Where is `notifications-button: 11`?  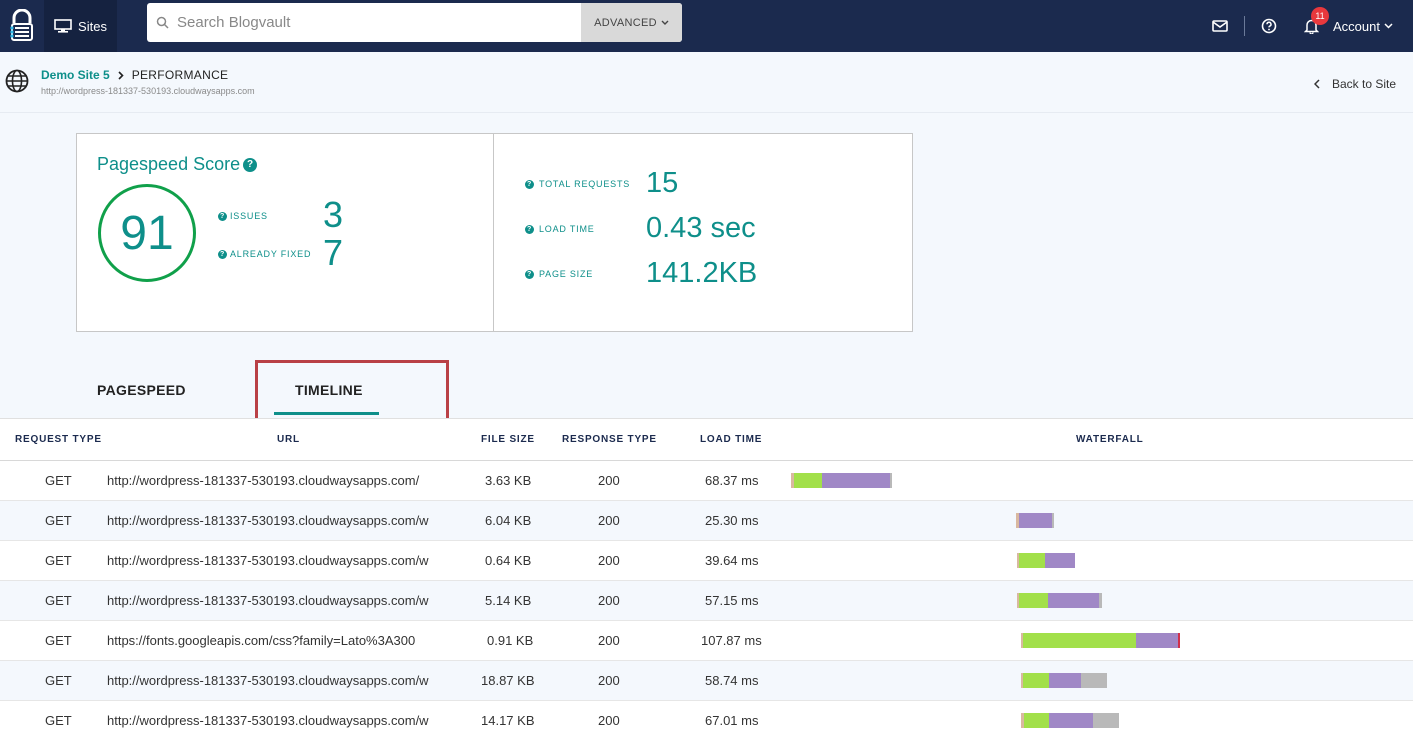 notifications-button: 11 is located at coordinates (1312, 26).